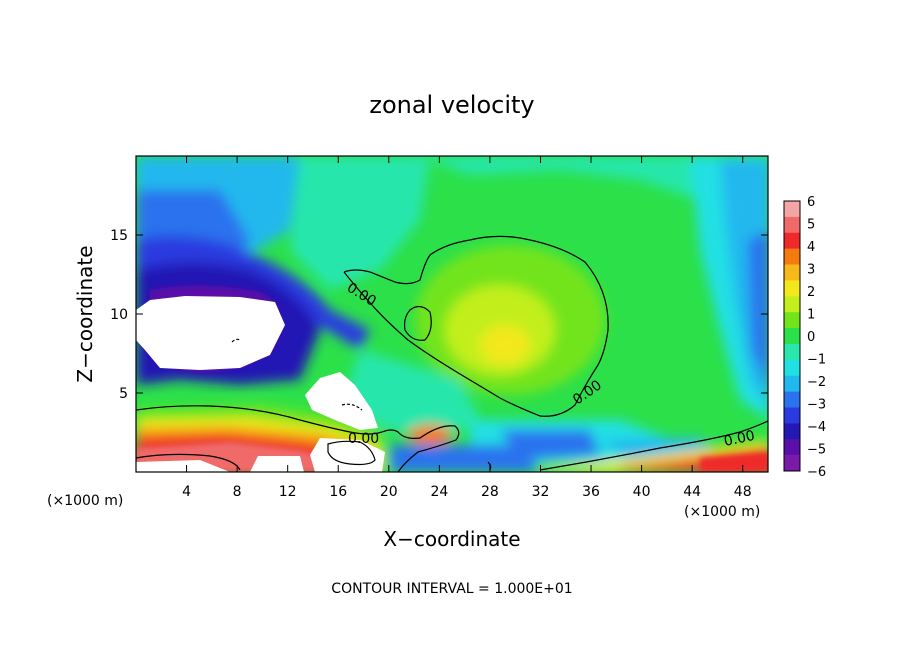 This screenshot has height=654, width=904. What do you see at coordinates (692, 492) in the screenshot?
I see `x-tick-label: 44` at bounding box center [692, 492].